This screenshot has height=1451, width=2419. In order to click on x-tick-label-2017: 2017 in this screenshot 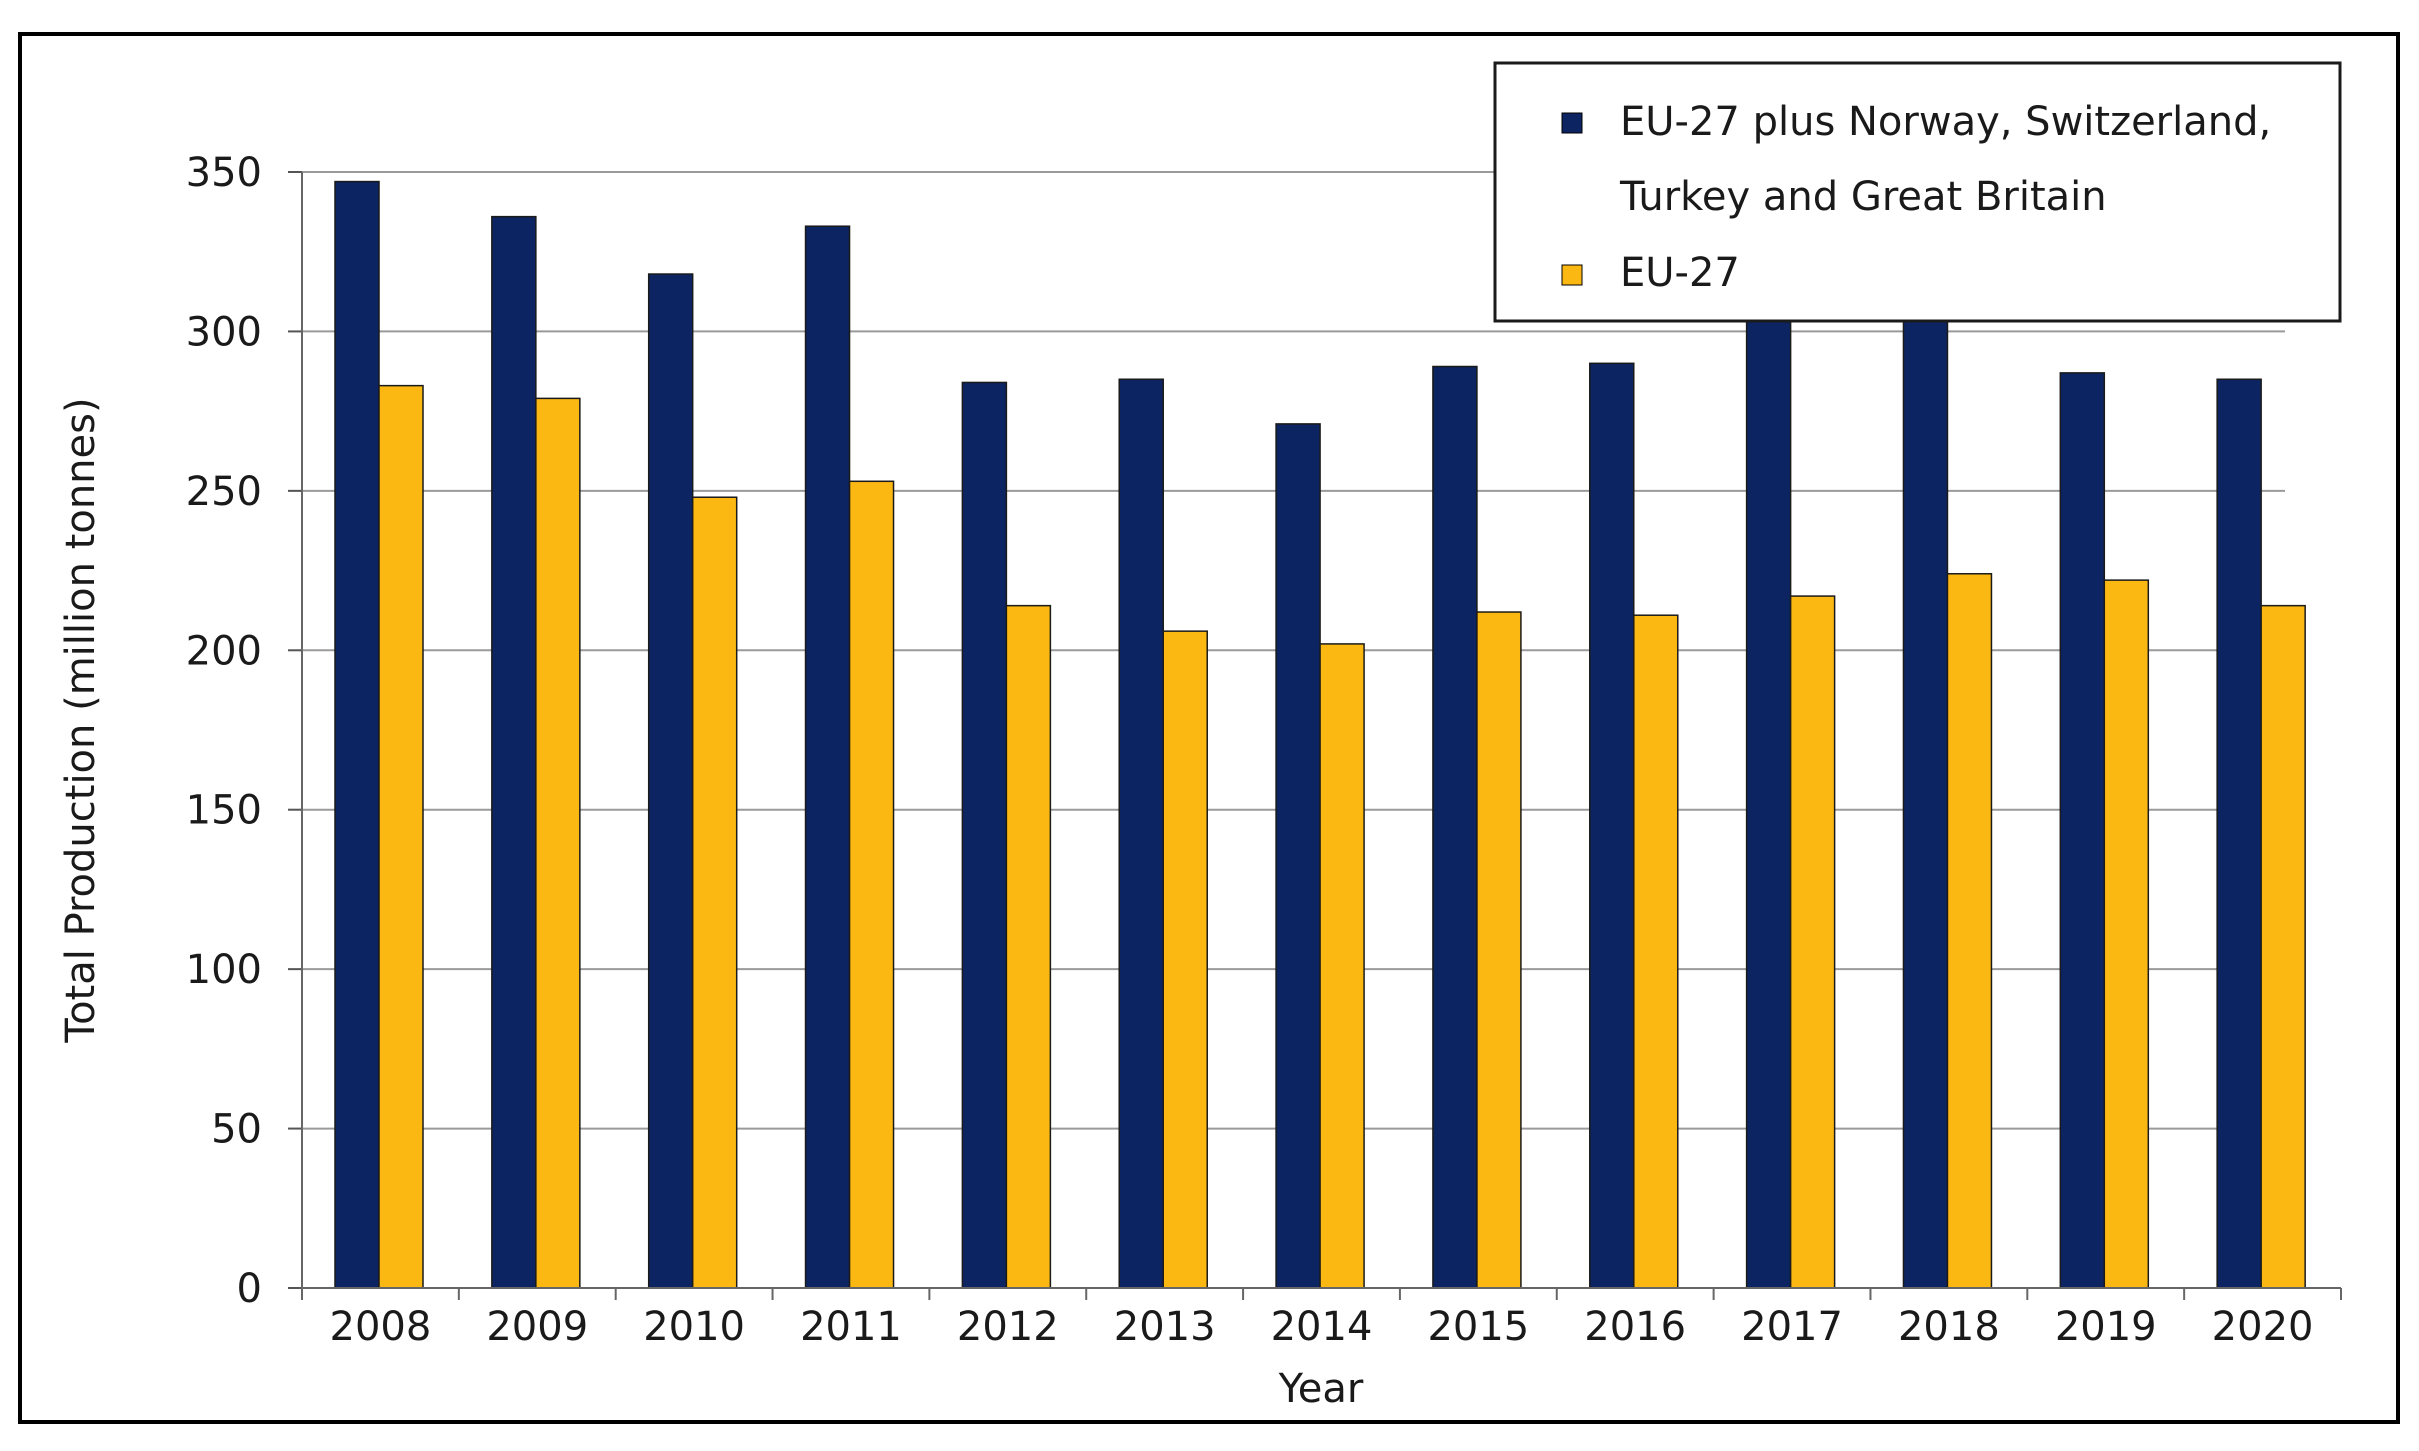, I will do `click(1792, 1327)`.